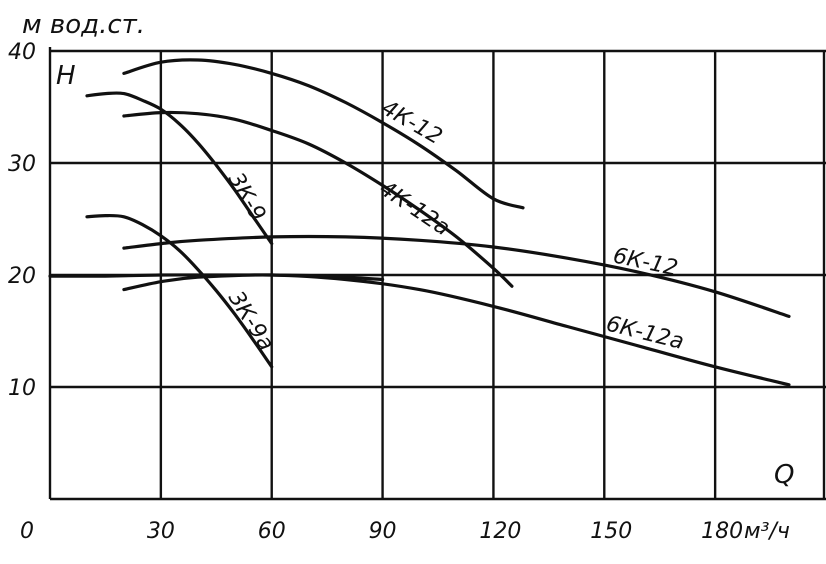 The image size is (826, 564). Describe the element at coordinates (22, 164) in the screenshot. I see `y-tick-label: 30` at that location.